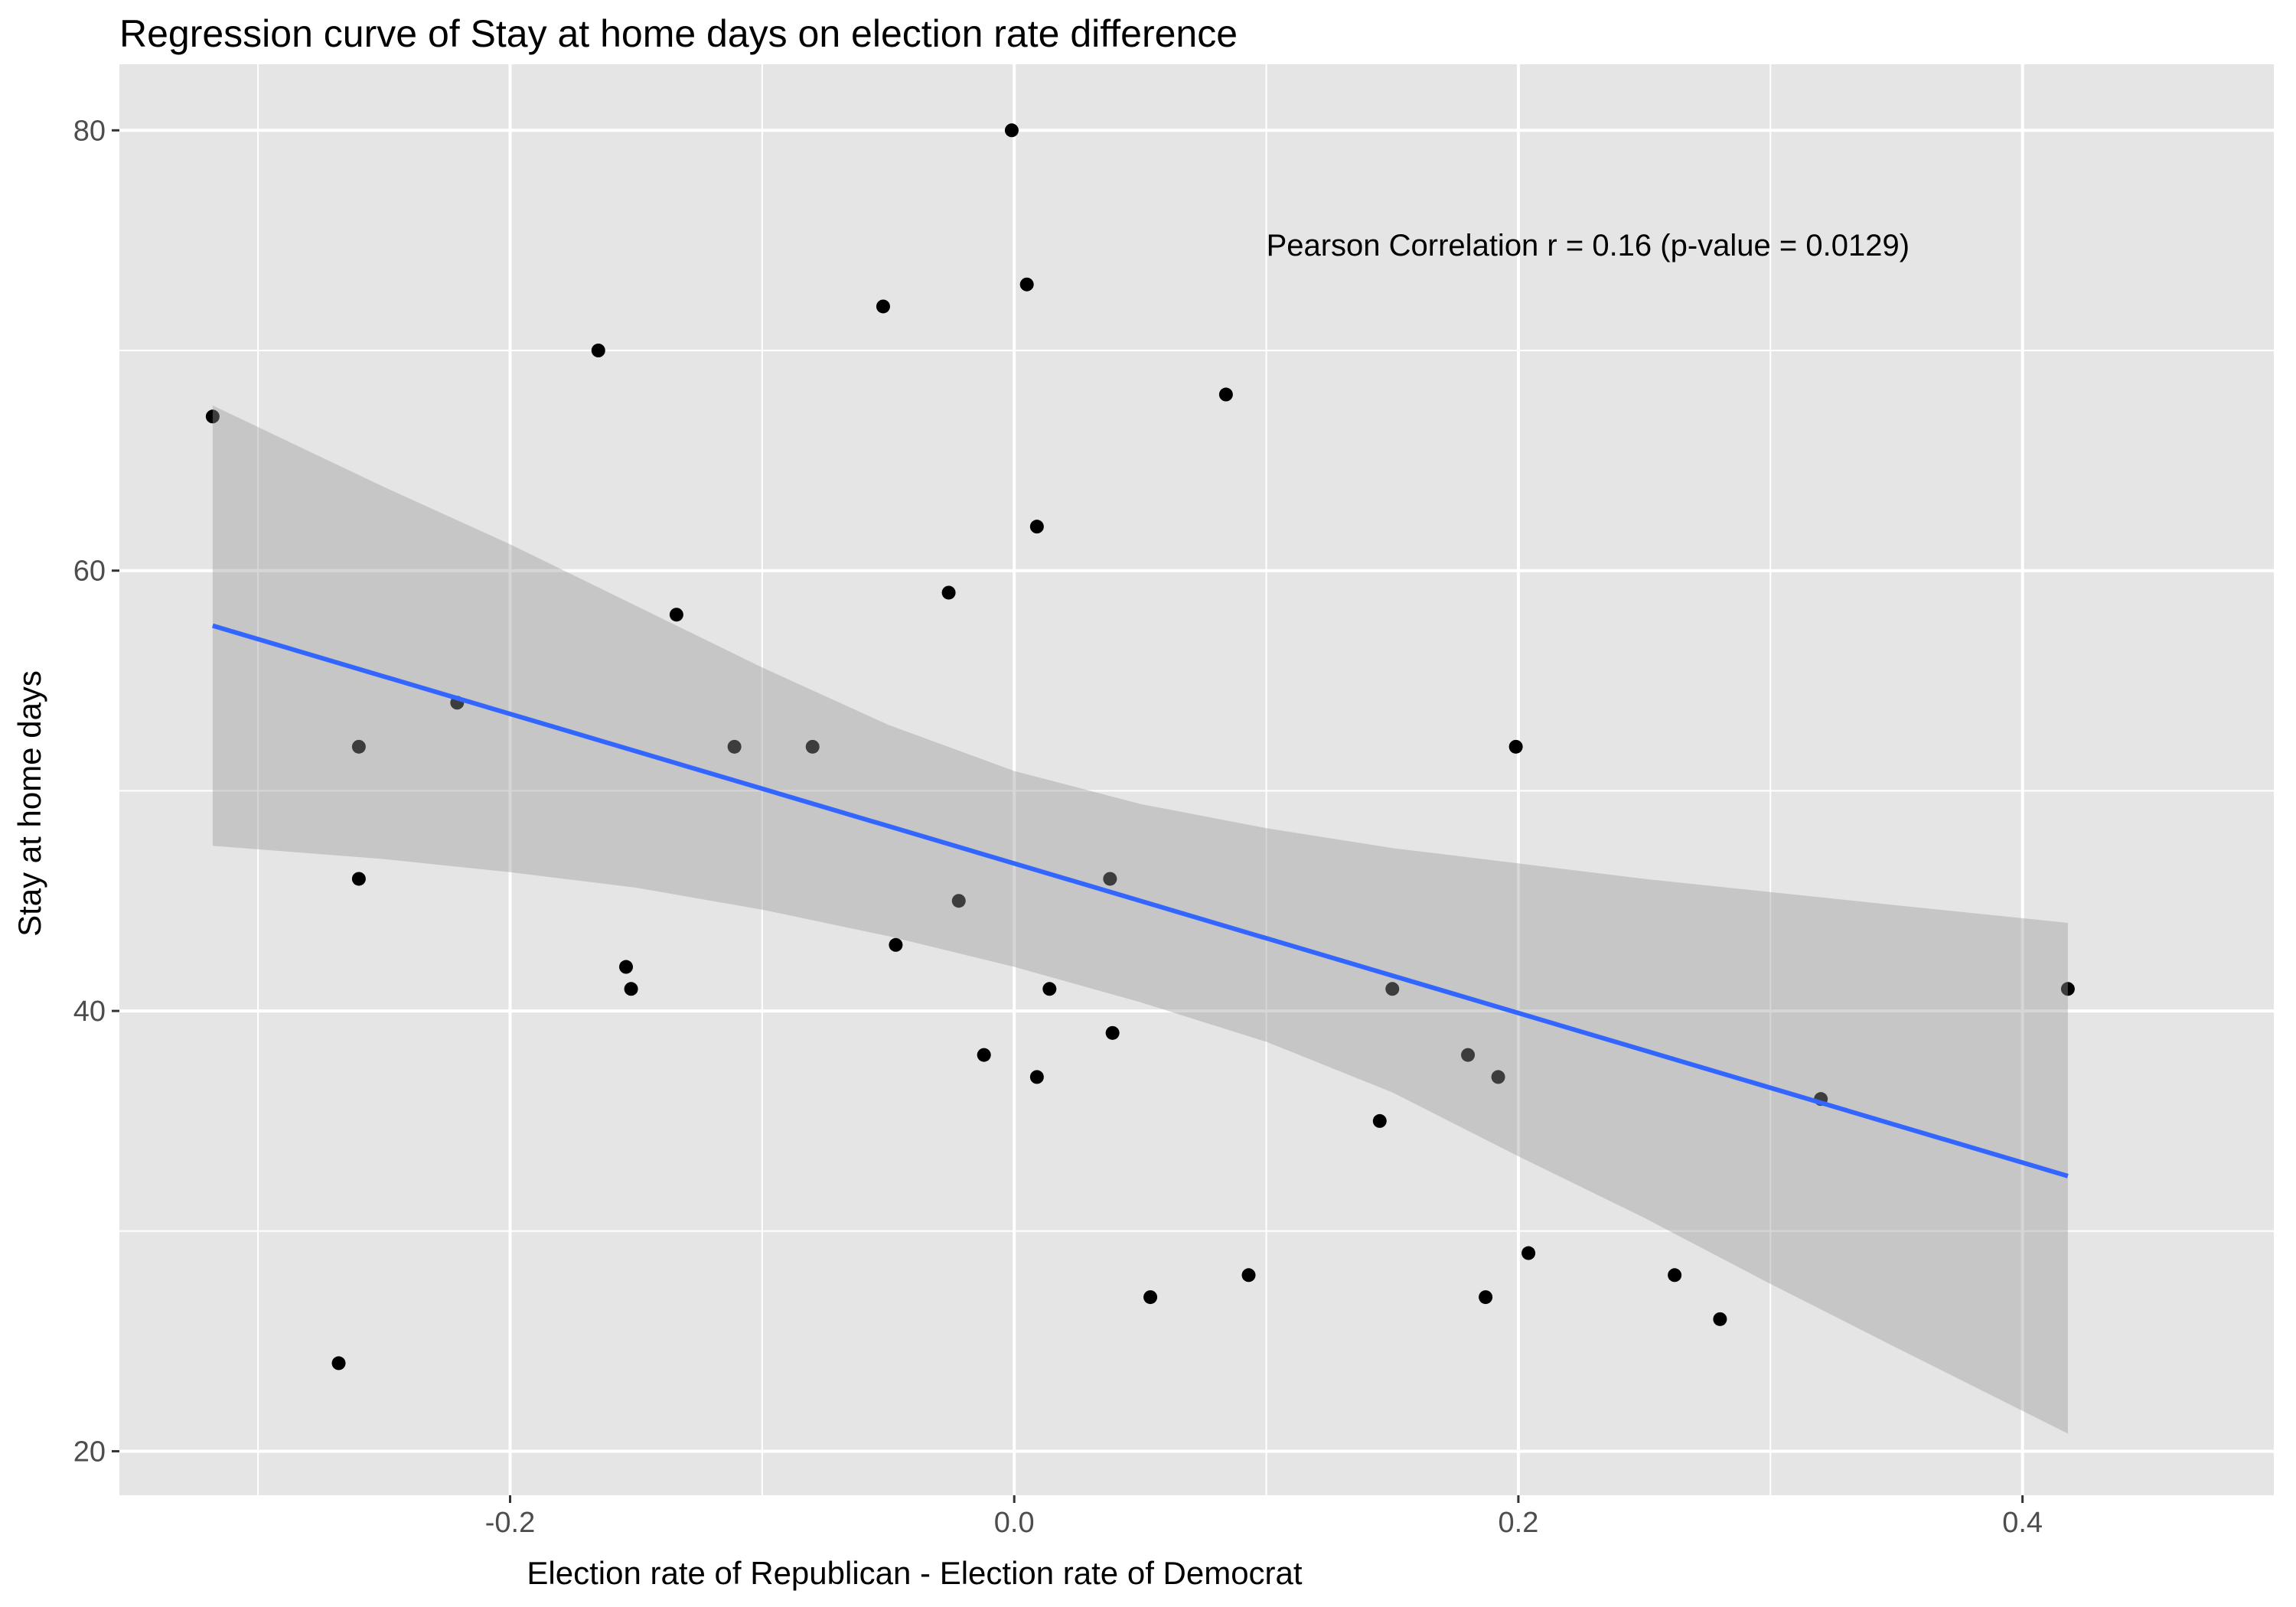 Image resolution: width=2296 pixels, height=1607 pixels. I want to click on x-tick-label: -0.2, so click(510, 1523).